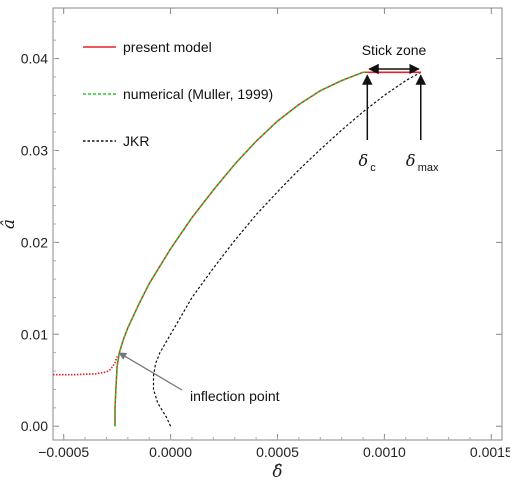  I want to click on y-tick-label: 0.04, so click(34, 59).